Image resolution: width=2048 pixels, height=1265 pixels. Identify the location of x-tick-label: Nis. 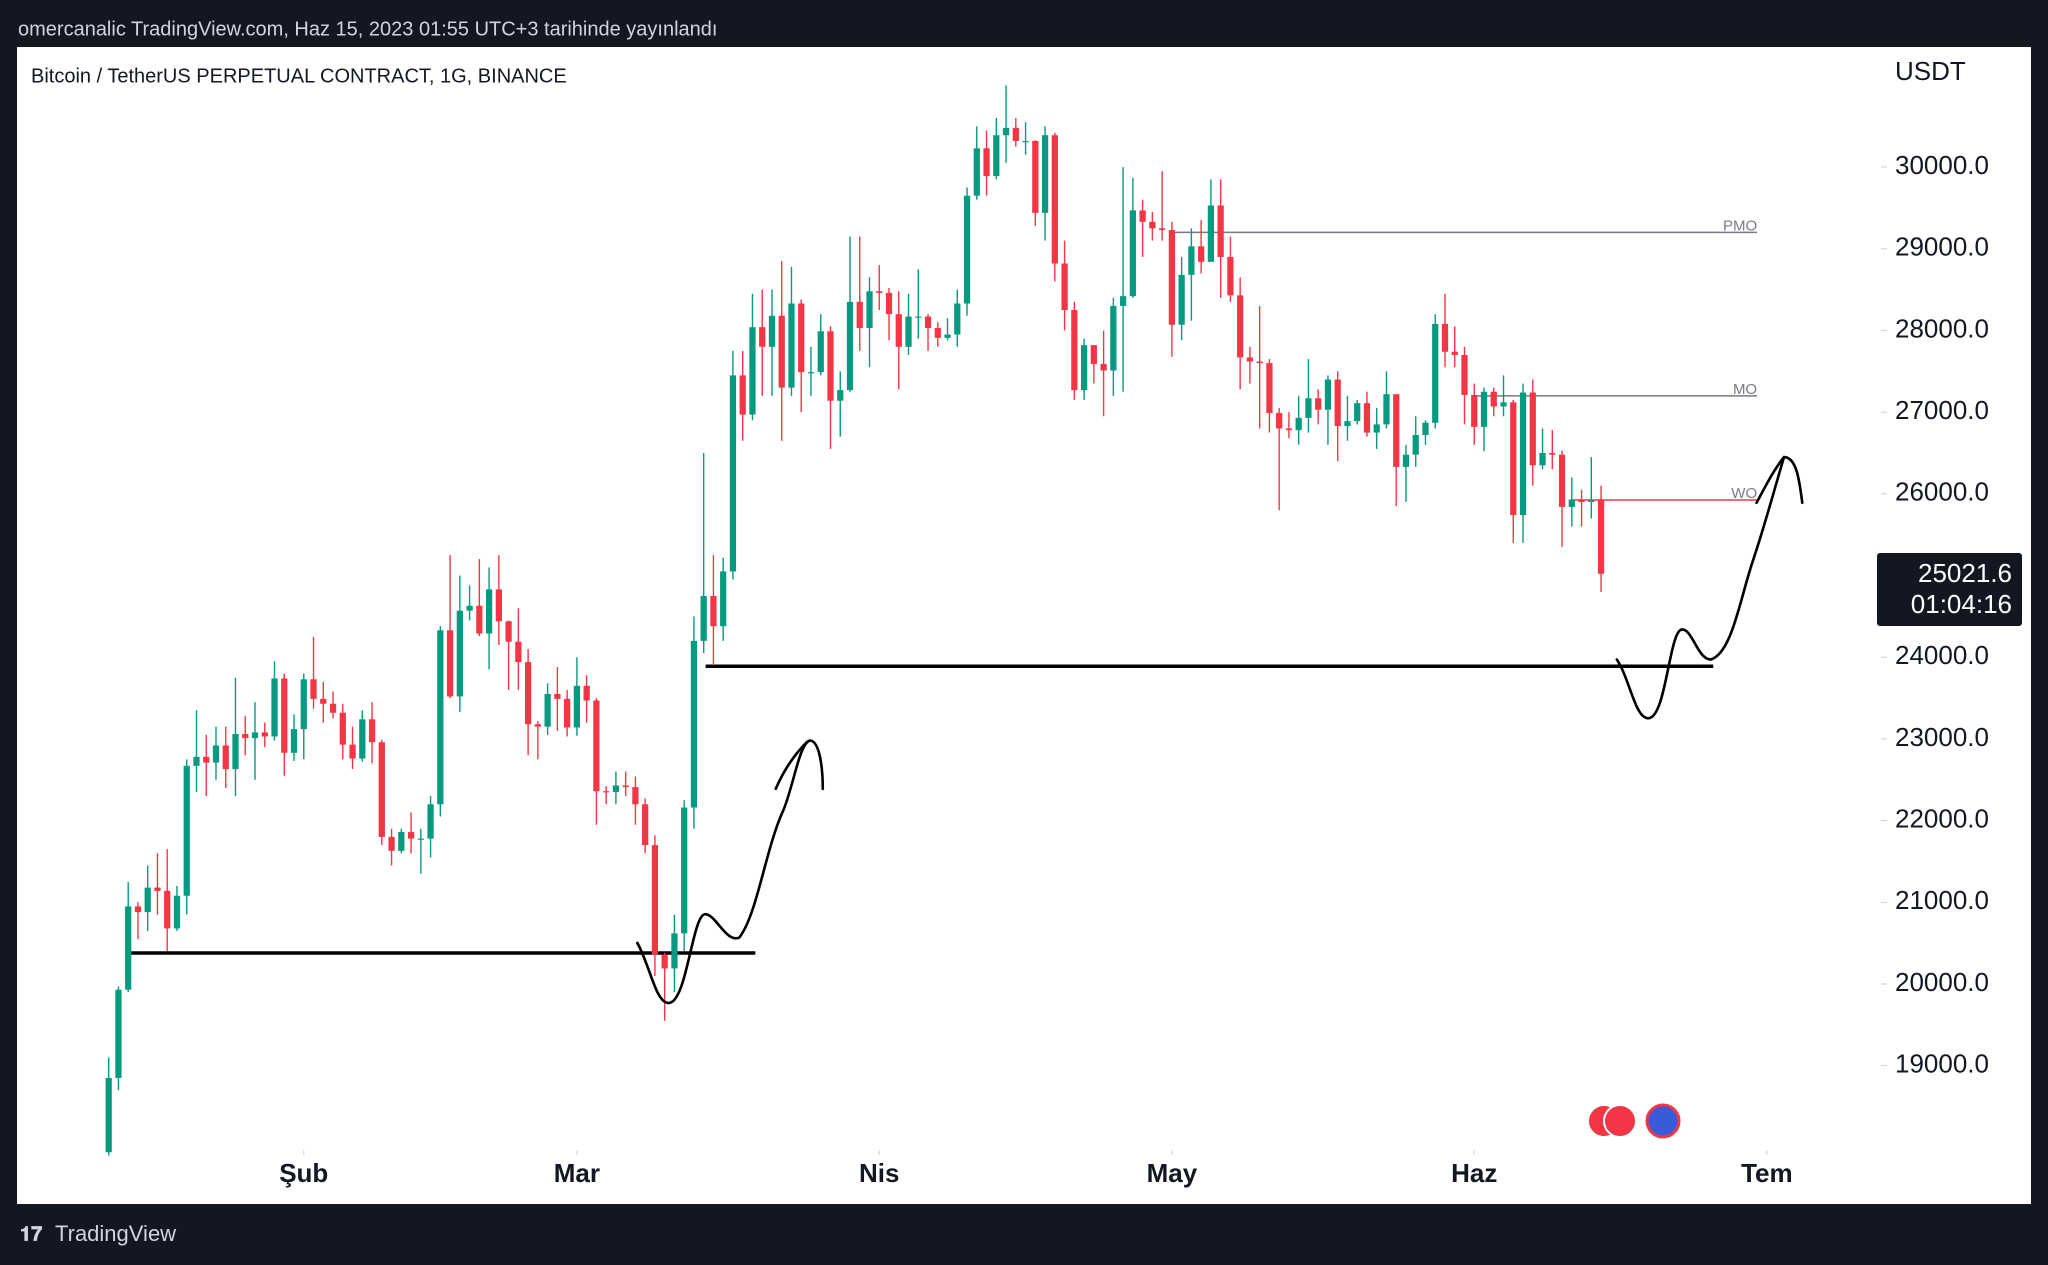
(879, 1173).